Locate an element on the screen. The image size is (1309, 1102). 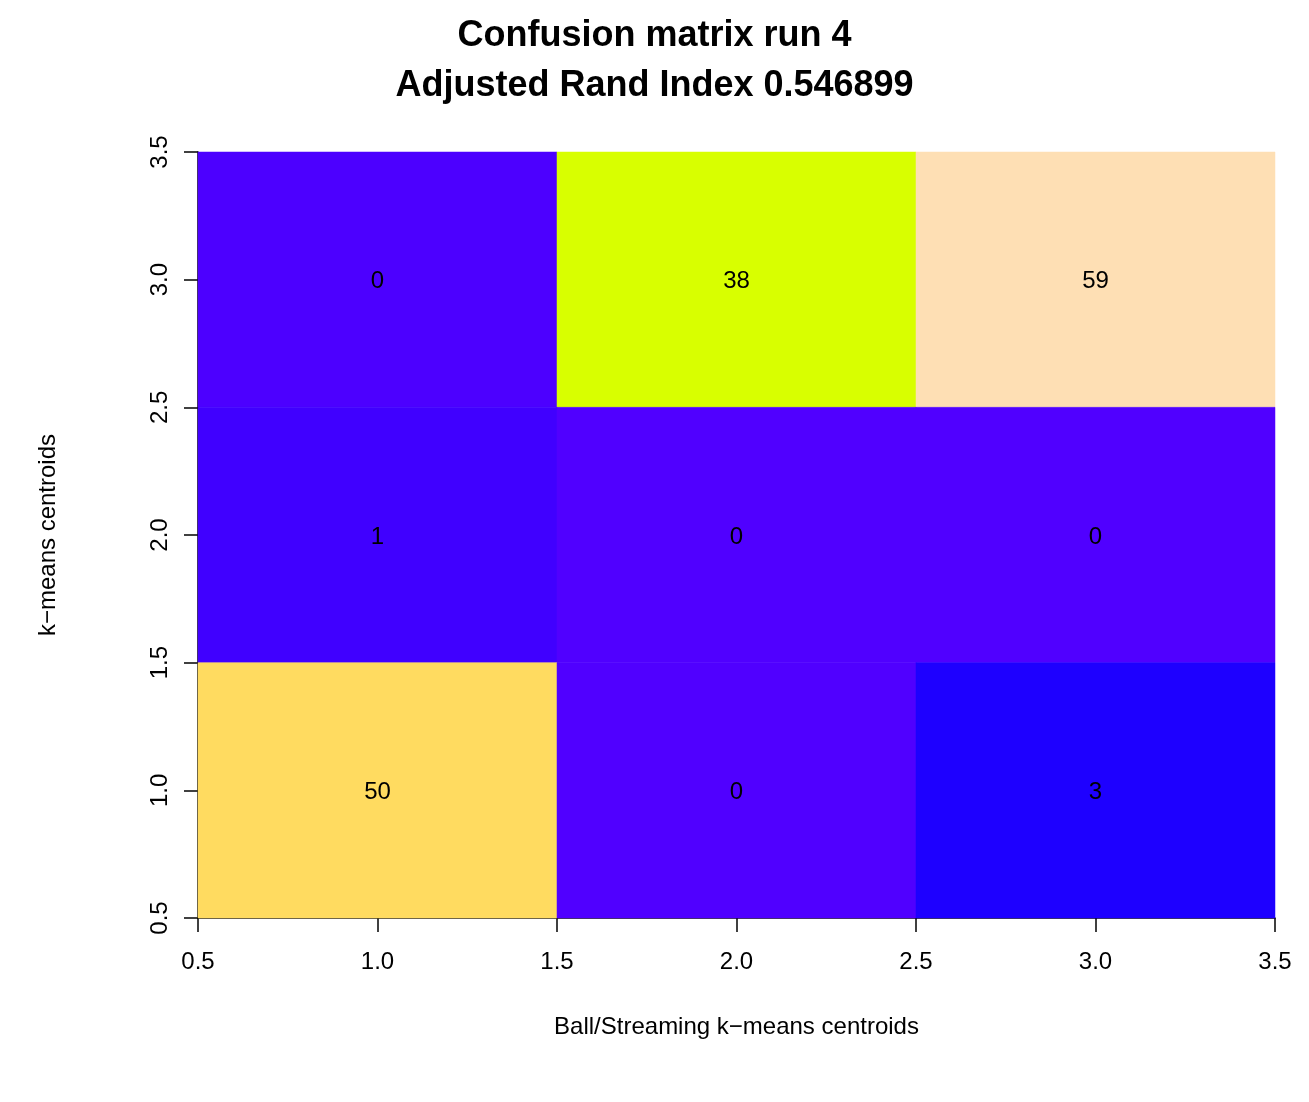
y-tick-label: 1.0 is located at coordinates (158, 790).